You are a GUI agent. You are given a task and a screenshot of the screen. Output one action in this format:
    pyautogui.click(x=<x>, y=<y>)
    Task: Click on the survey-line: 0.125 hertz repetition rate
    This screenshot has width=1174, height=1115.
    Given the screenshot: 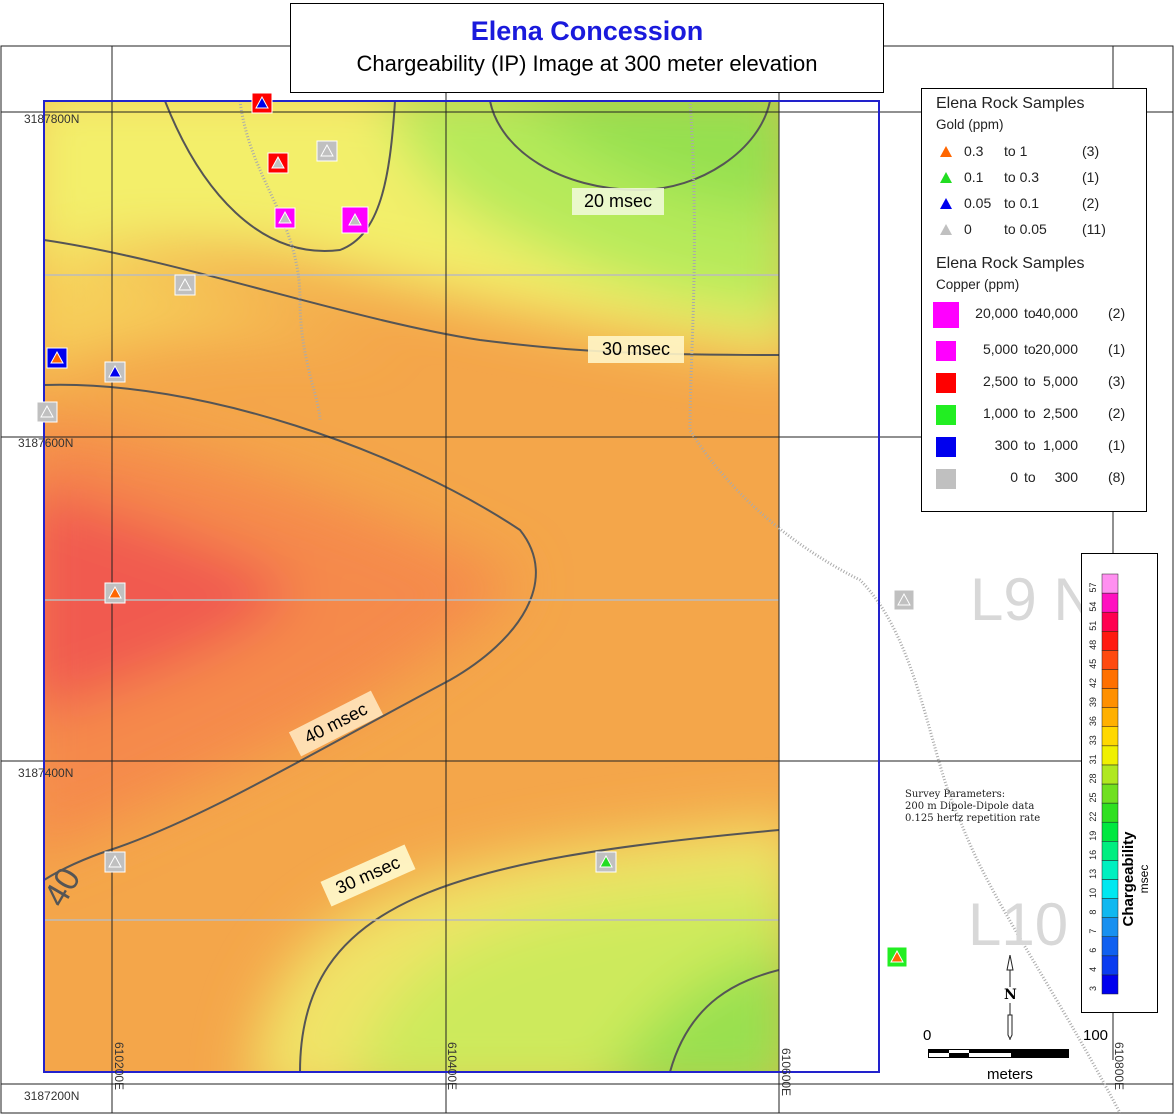 What is the action you would take?
    pyautogui.click(x=973, y=818)
    